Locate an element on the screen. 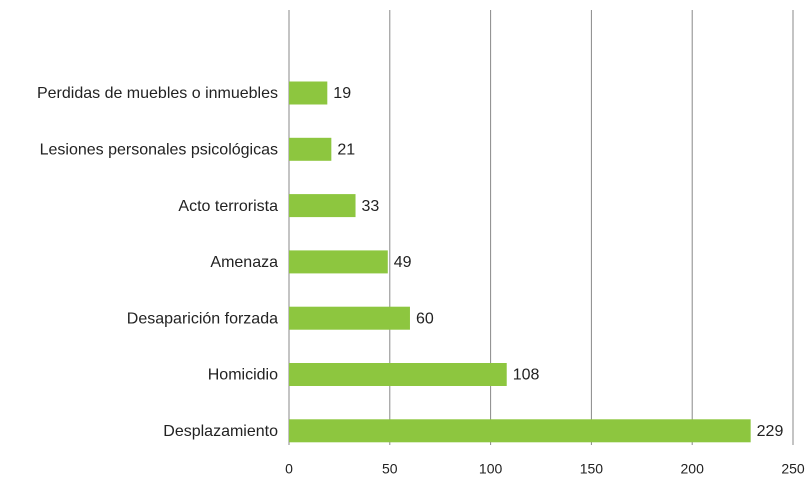  x-tick-label: 150 is located at coordinates (592, 469).